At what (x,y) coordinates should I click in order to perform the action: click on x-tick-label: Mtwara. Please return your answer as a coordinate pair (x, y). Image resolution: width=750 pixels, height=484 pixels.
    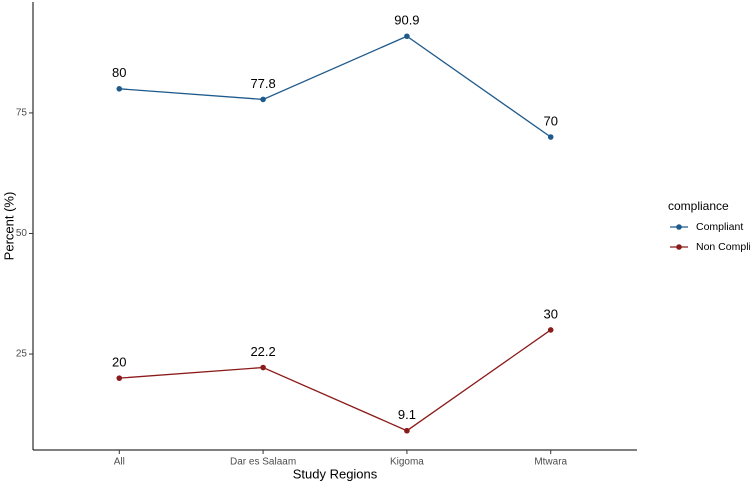
    Looking at the image, I should click on (550, 462).